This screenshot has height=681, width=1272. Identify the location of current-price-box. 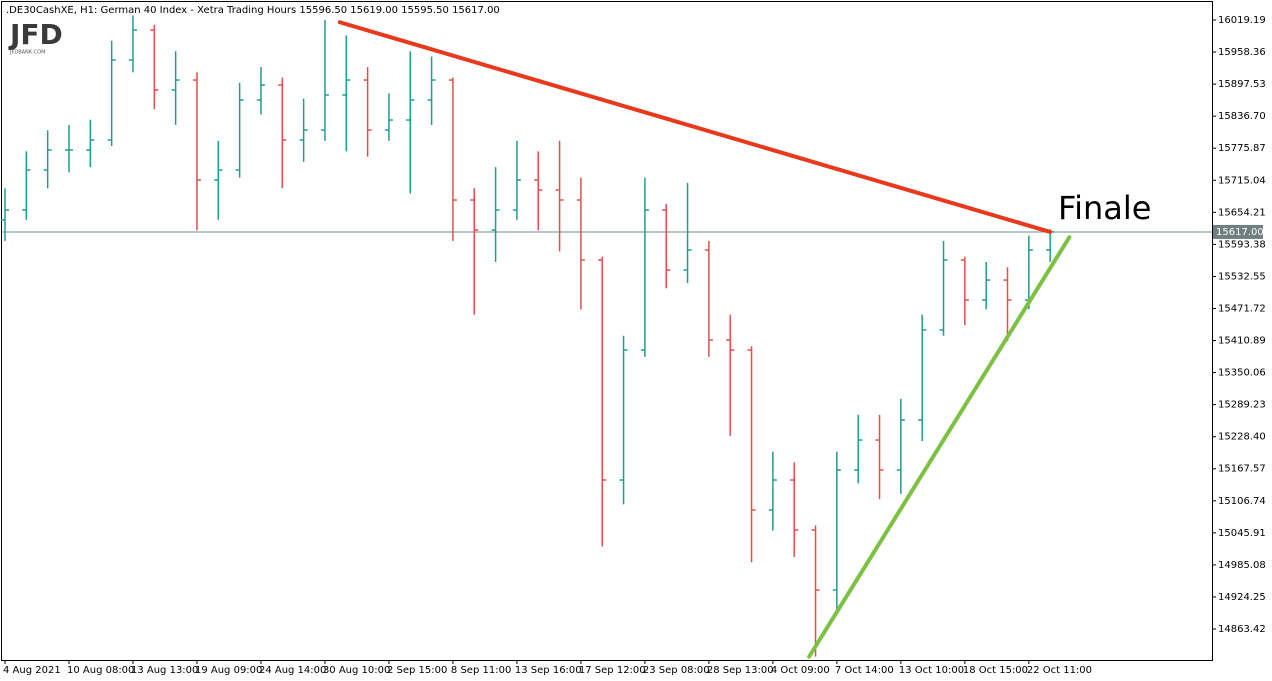
(1238, 231).